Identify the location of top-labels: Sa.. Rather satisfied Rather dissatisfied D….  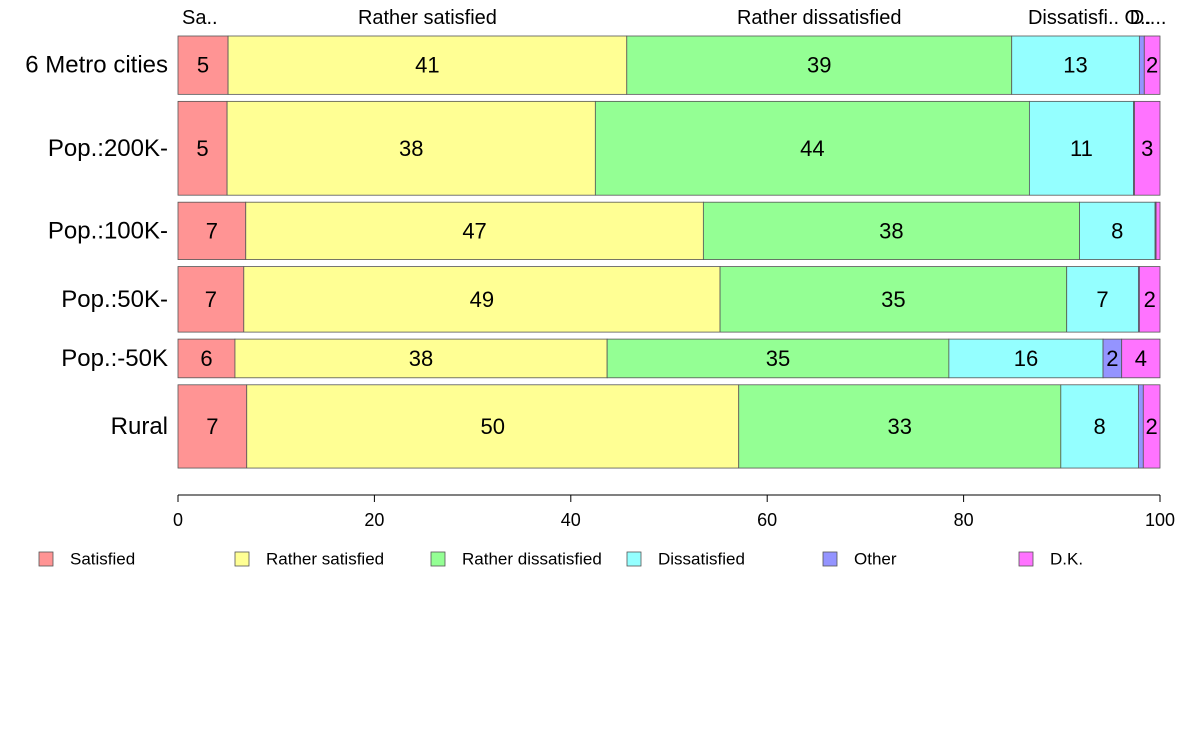
(674, 18).